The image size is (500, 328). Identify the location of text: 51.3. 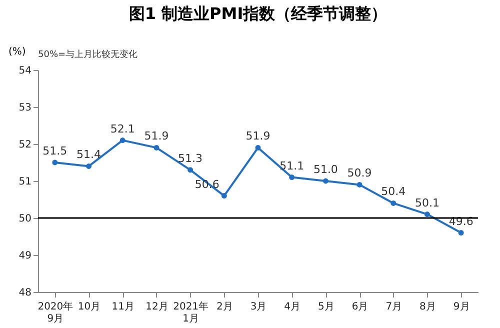
(190, 158).